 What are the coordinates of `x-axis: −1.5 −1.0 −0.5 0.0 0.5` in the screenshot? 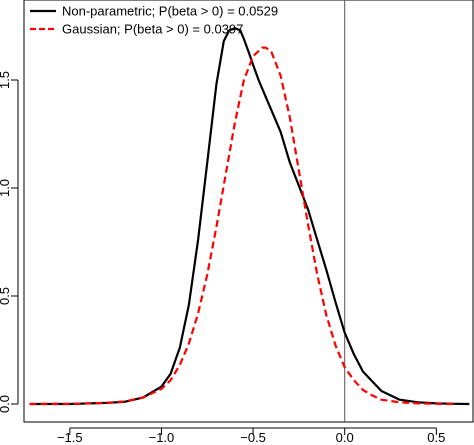 It's located at (251, 436).